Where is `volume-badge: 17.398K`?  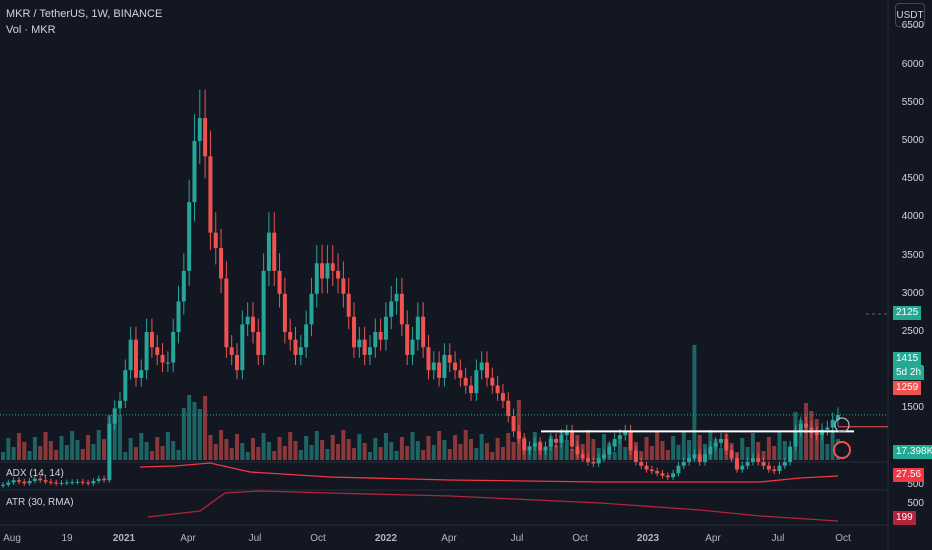 volume-badge: 17.398K is located at coordinates (912, 452).